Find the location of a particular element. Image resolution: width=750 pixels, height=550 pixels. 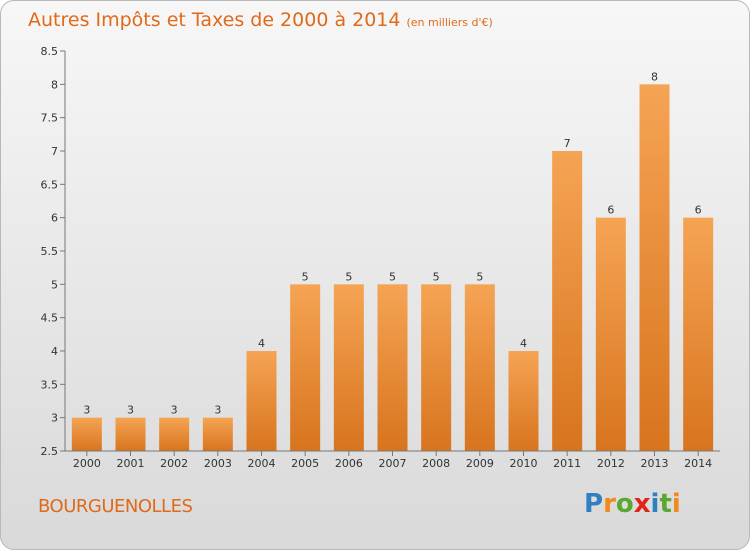

bar-2004 is located at coordinates (261, 401).